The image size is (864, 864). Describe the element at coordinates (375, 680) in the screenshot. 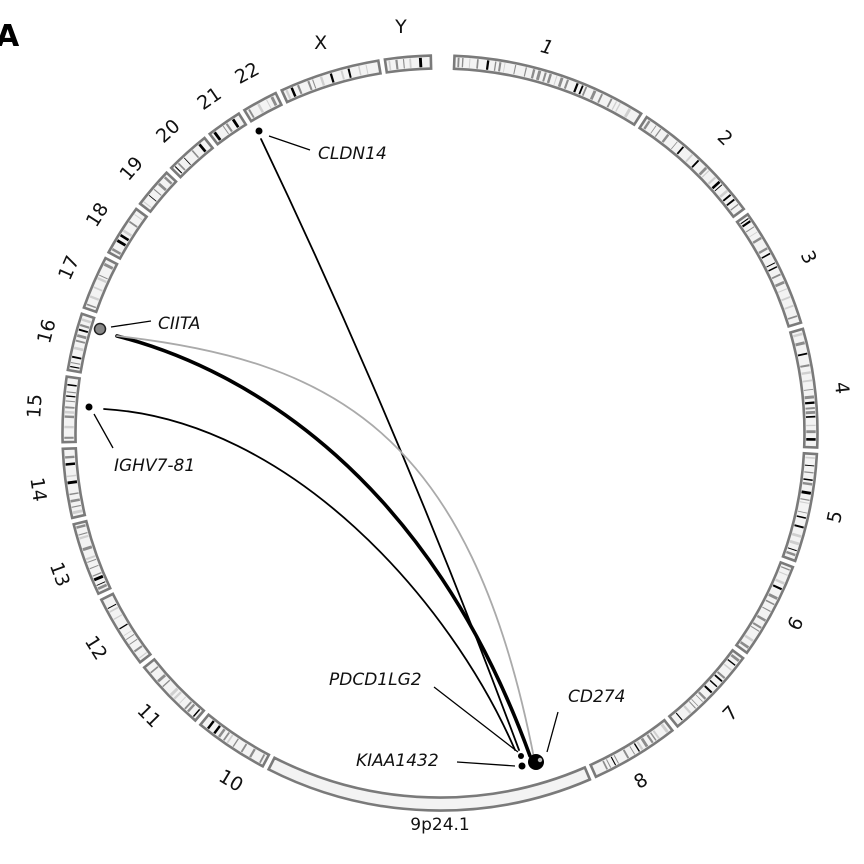

I see `gene-label-PDCD1LG2: PDCD1LG2` at that location.